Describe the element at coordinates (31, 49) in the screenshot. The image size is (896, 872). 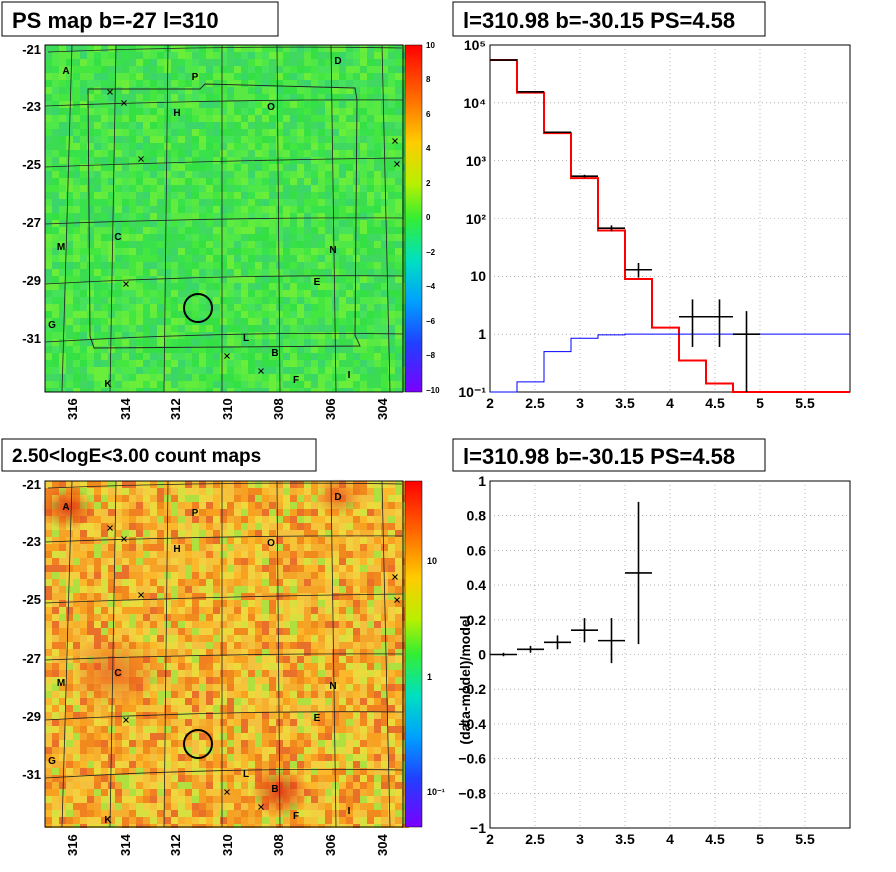
I see `ps-map-ytick: -21` at that location.